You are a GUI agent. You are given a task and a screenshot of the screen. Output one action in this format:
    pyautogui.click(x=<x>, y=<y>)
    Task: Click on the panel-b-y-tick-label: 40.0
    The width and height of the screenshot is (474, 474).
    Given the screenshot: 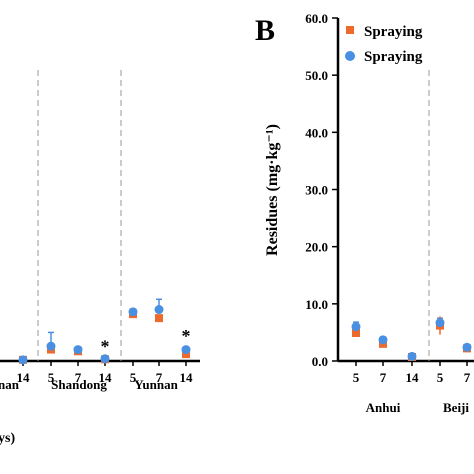 What is the action you would take?
    pyautogui.click(x=316, y=132)
    